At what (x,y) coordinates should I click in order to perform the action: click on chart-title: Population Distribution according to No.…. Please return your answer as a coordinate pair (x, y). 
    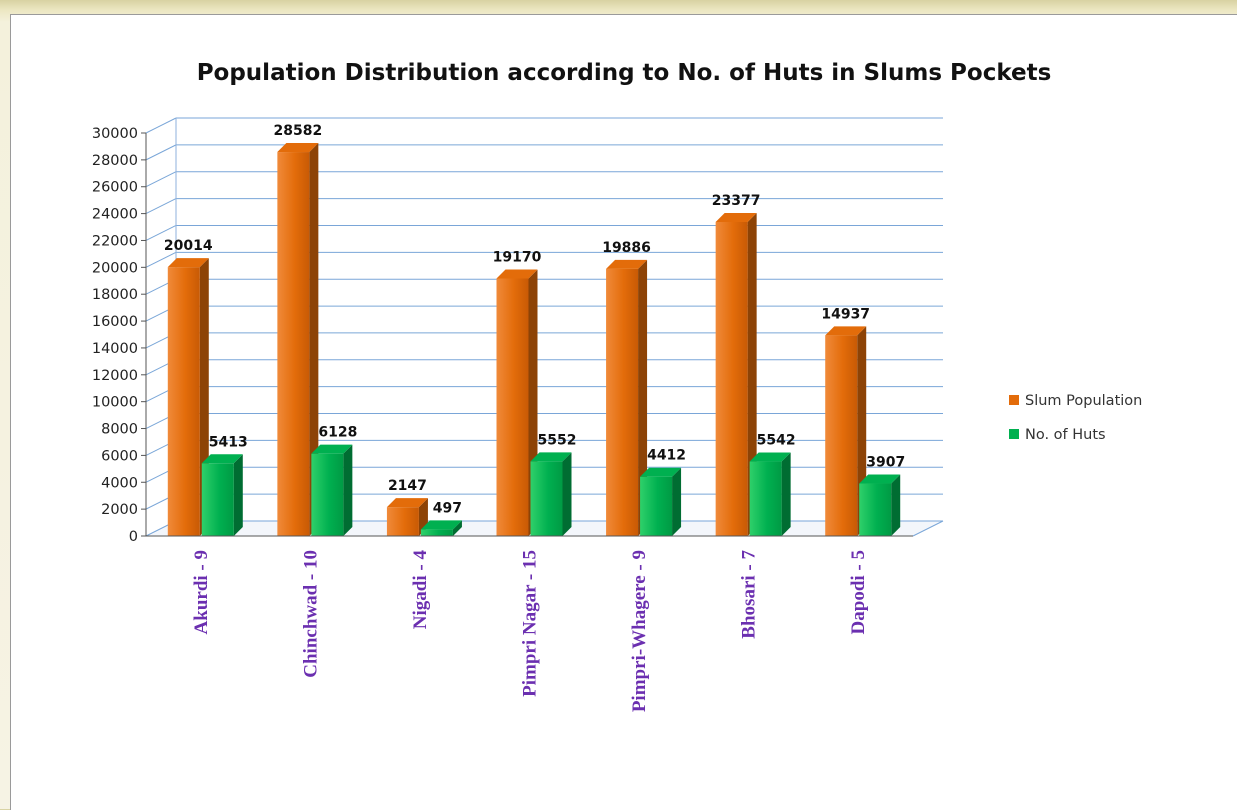
    Looking at the image, I should click on (624, 73).